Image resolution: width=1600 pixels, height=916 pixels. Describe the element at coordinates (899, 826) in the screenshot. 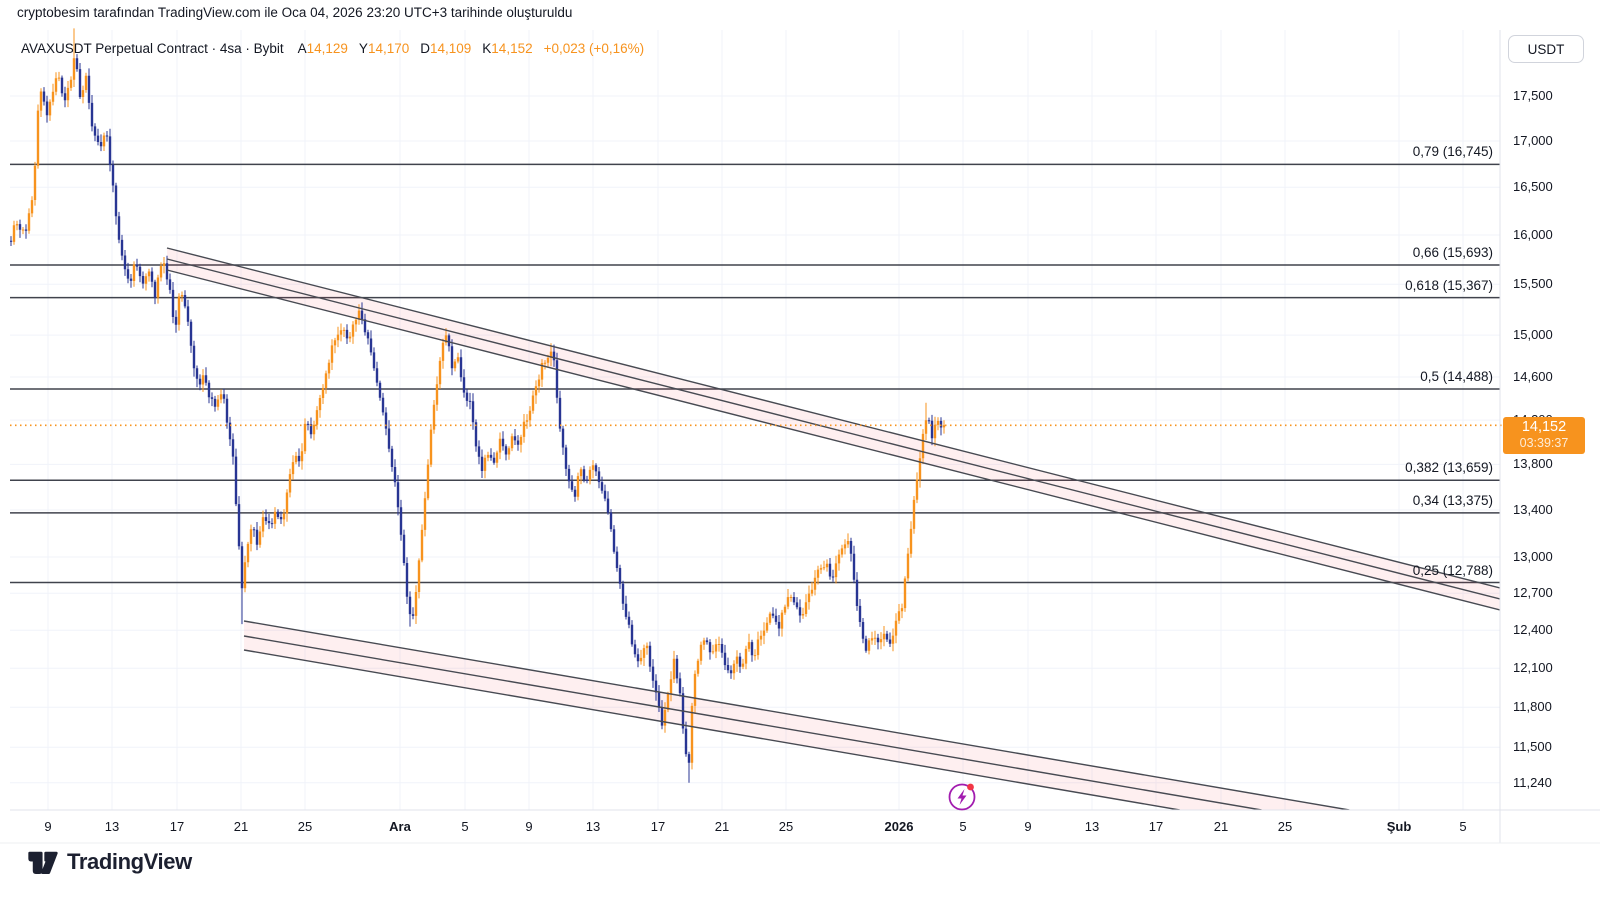

I see `time-tick-2026: 2026` at that location.